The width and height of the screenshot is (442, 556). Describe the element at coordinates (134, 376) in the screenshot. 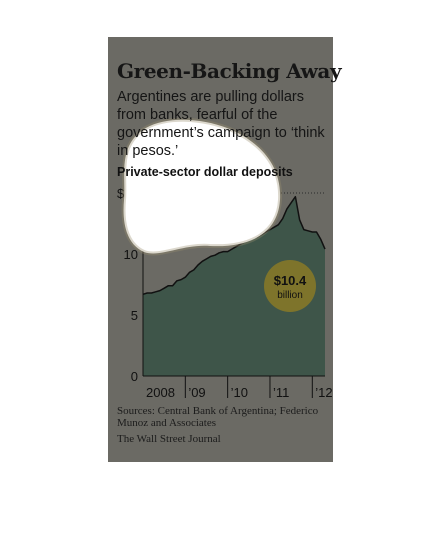

I see `y-tick-label: 0` at that location.